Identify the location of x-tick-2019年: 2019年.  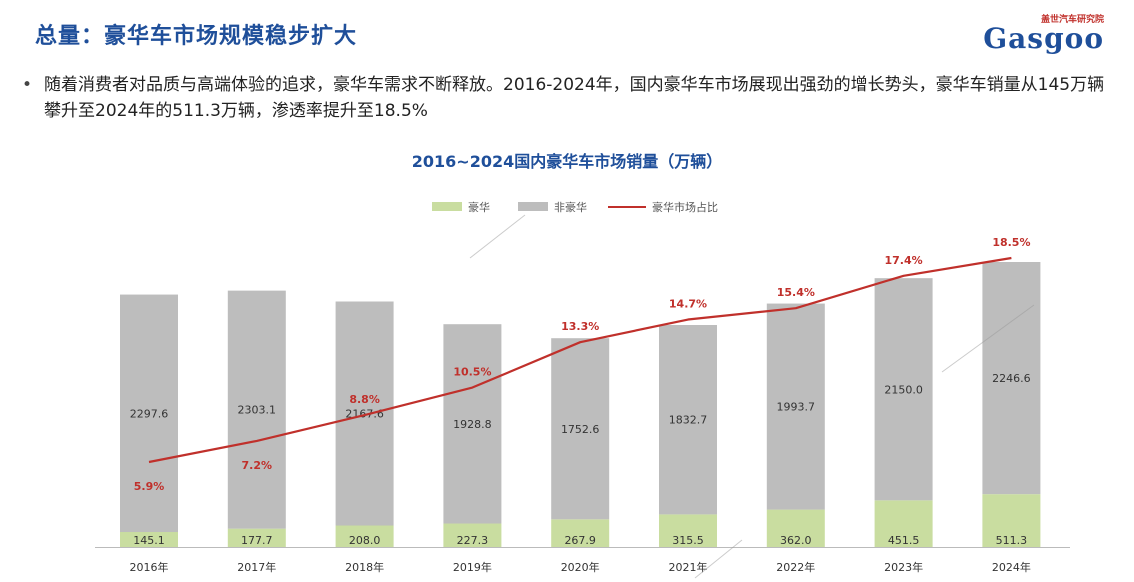
(472, 567).